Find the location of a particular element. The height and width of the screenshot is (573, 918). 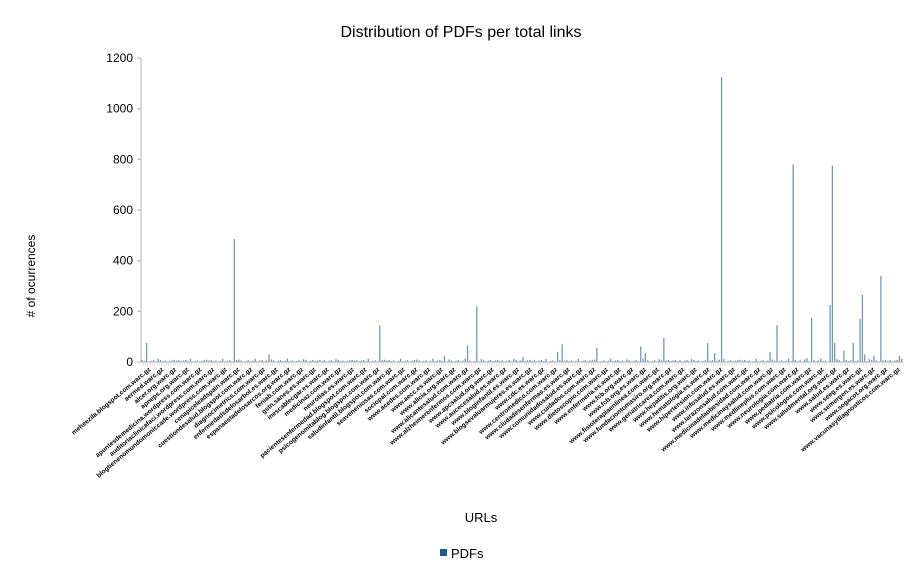

y-tick-label: 1000 is located at coordinates (119, 109).